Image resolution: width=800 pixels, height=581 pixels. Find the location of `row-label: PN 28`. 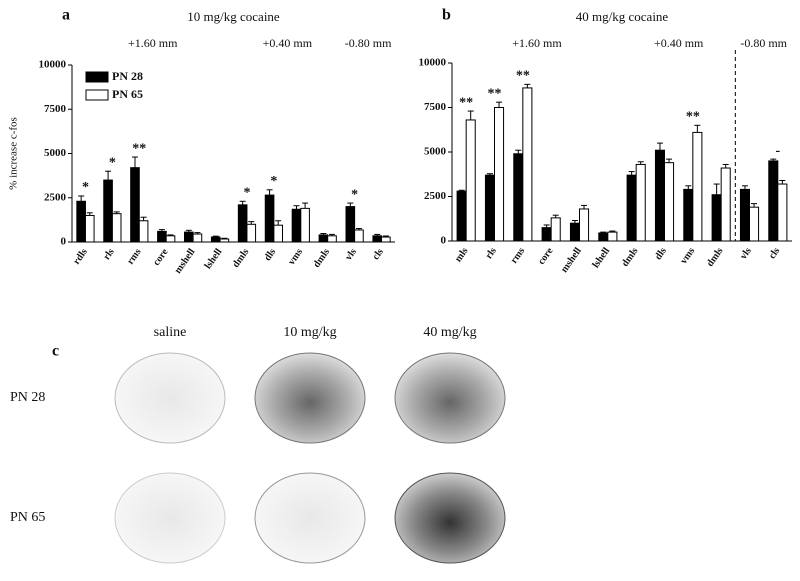

row-label: PN 28 is located at coordinates (27, 397).